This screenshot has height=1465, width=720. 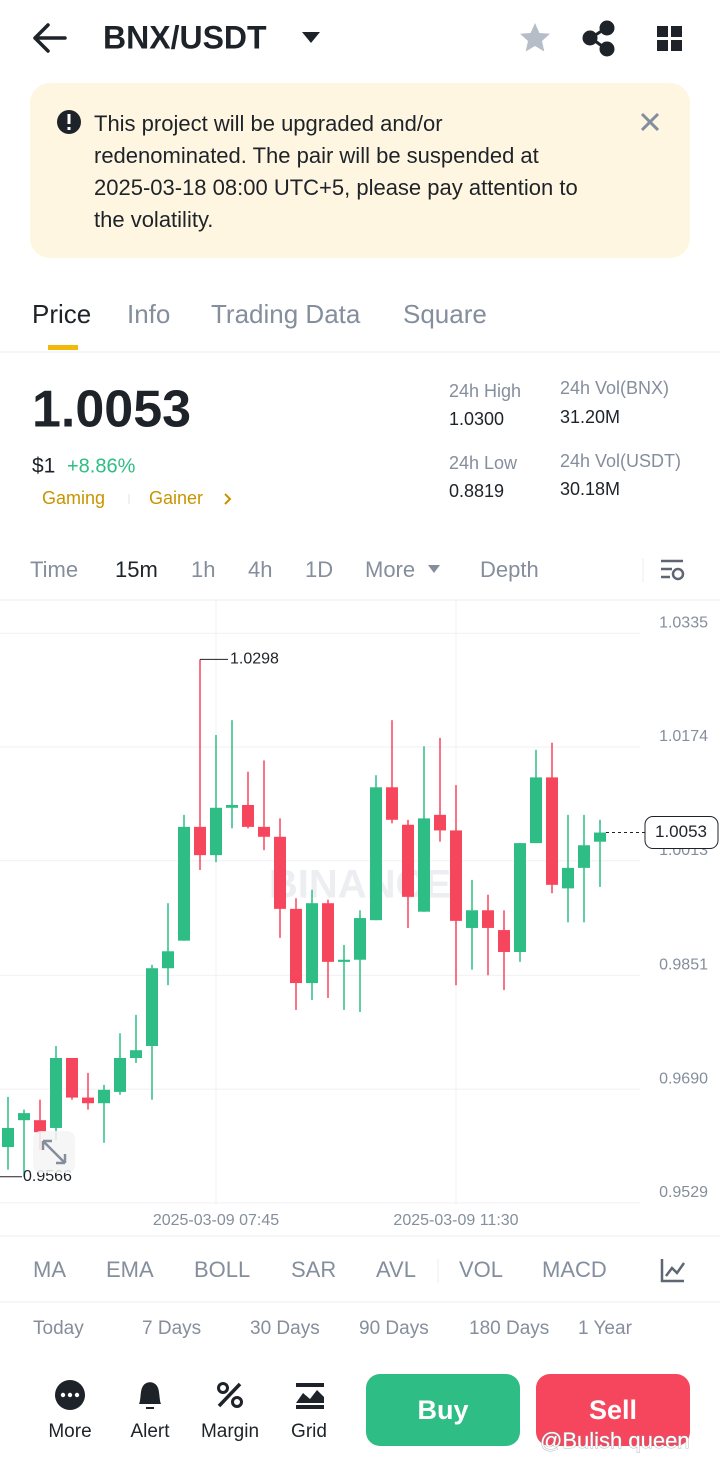 What do you see at coordinates (230, 1395) in the screenshot?
I see `margin-icon` at bounding box center [230, 1395].